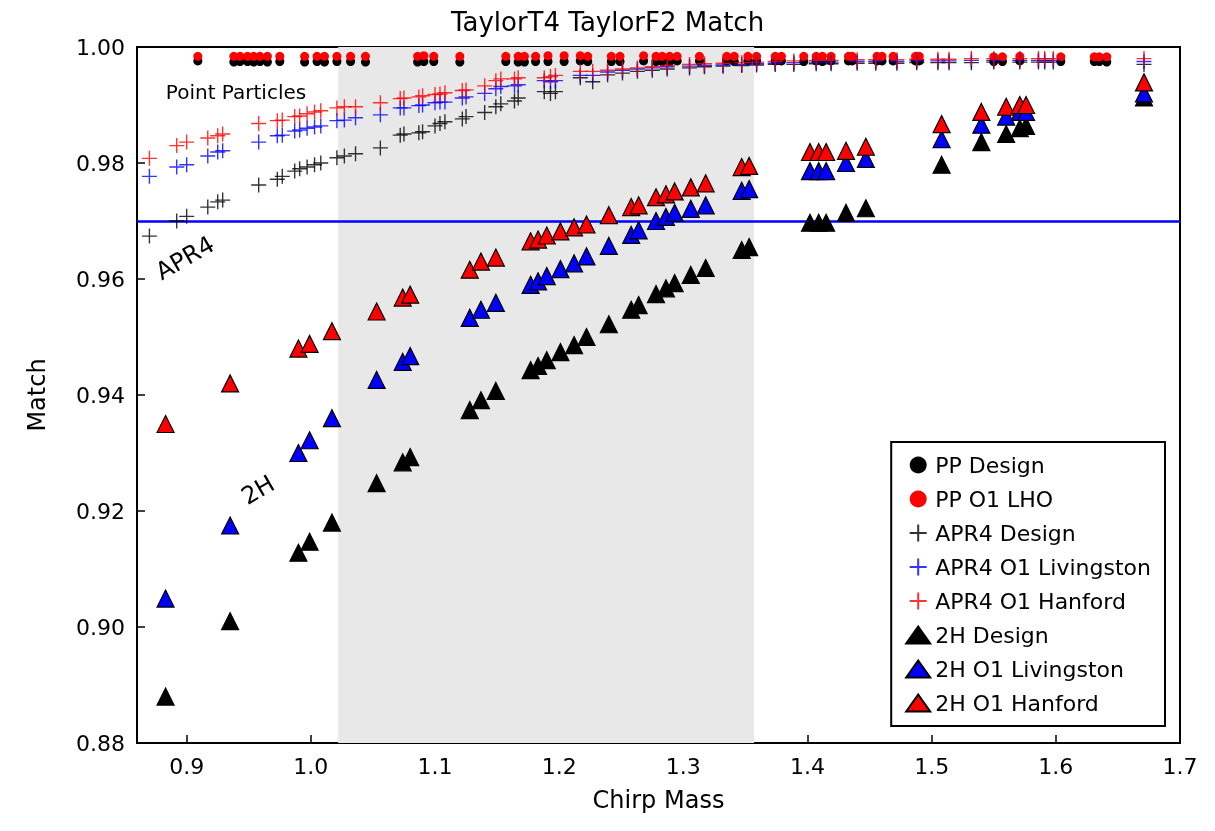  What do you see at coordinates (807, 766) in the screenshot?
I see `x-tick-label: 1.4` at bounding box center [807, 766].